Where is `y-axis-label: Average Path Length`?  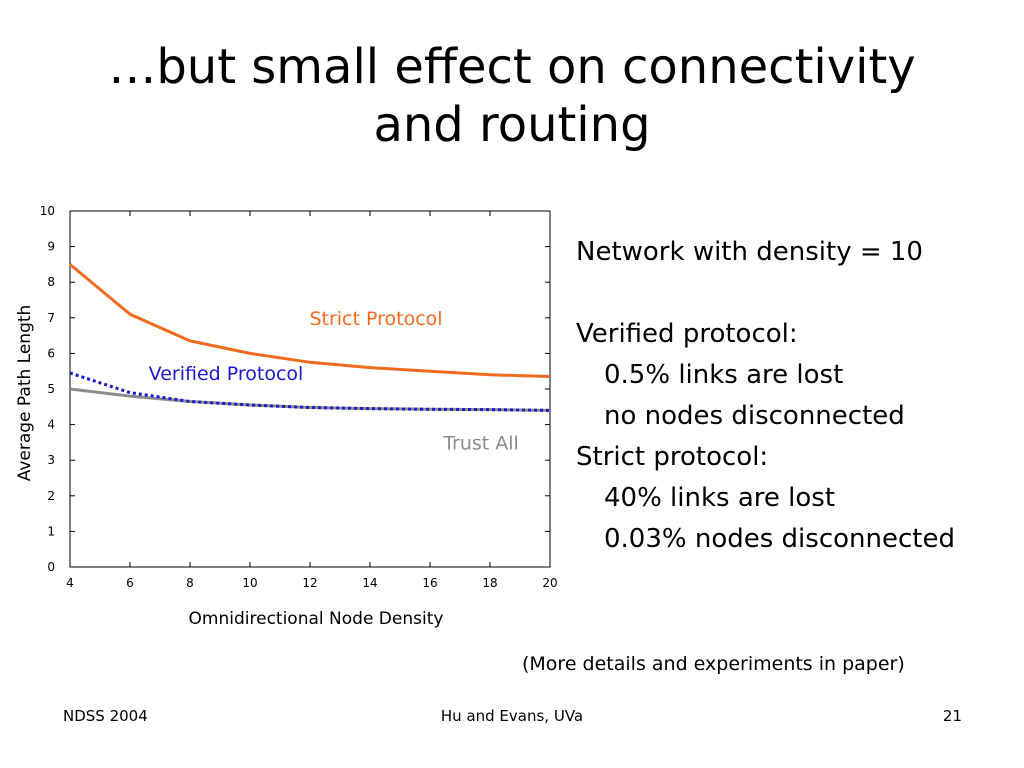 y-axis-label: Average Path Length is located at coordinates (25, 393).